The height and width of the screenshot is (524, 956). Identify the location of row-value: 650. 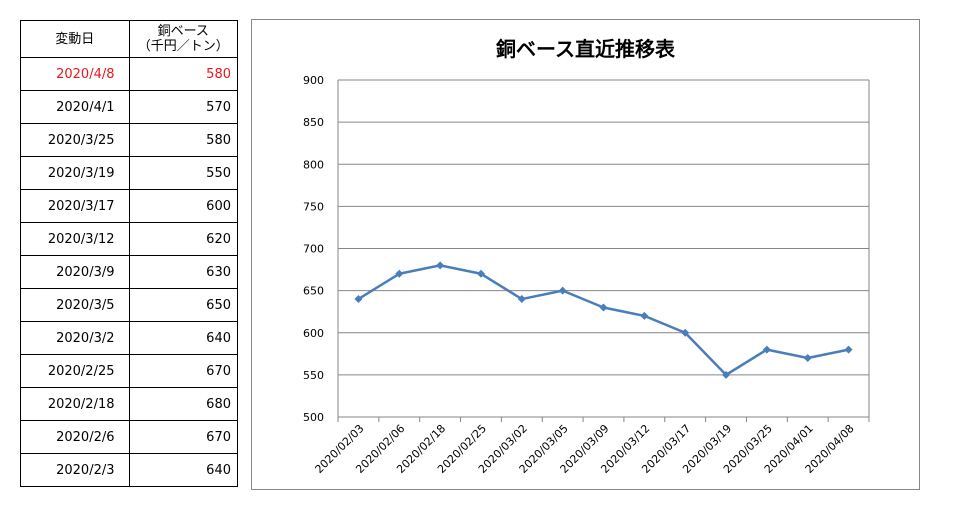
(183, 305).